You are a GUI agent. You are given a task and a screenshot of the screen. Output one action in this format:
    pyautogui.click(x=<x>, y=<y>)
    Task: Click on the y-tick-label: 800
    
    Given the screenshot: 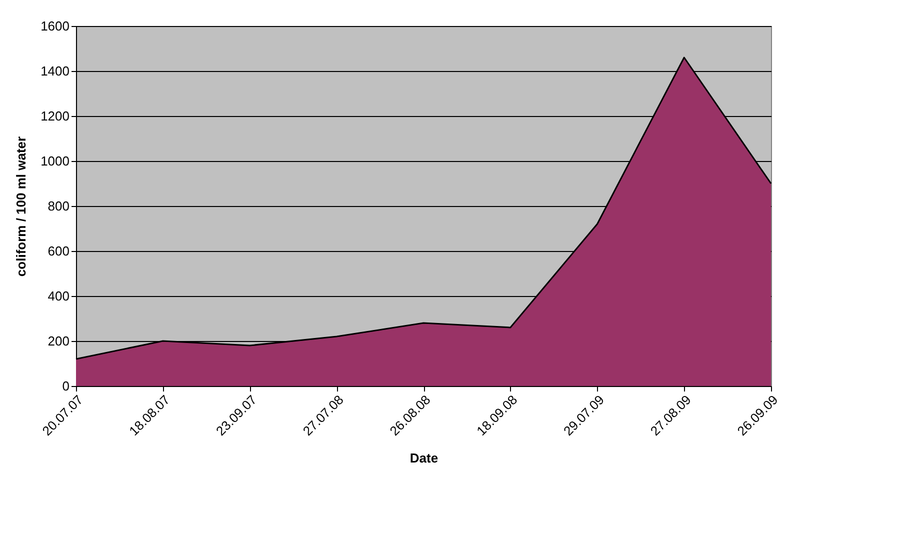 What is the action you would take?
    pyautogui.click(x=59, y=206)
    